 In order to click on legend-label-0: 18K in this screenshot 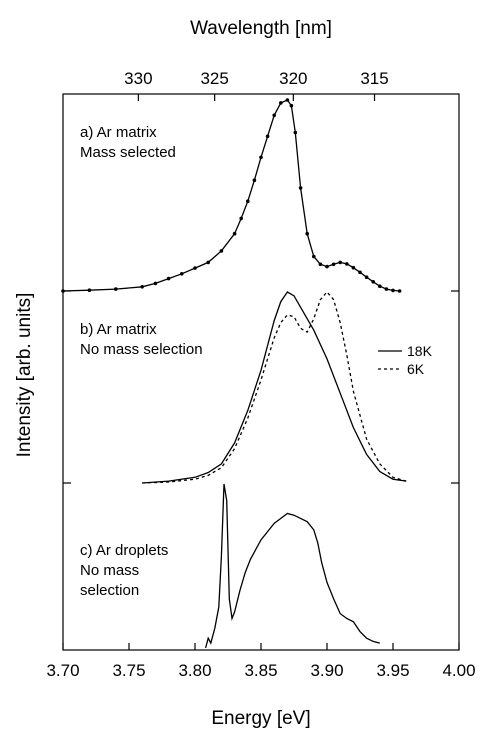, I will do `click(420, 351)`.